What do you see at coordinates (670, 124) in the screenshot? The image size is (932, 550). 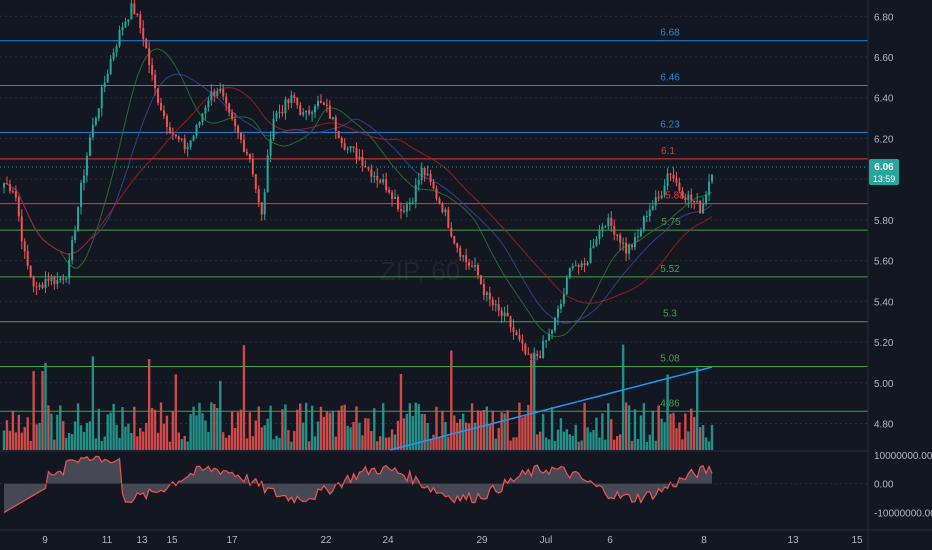 I see `level-label: 6.23` at bounding box center [670, 124].